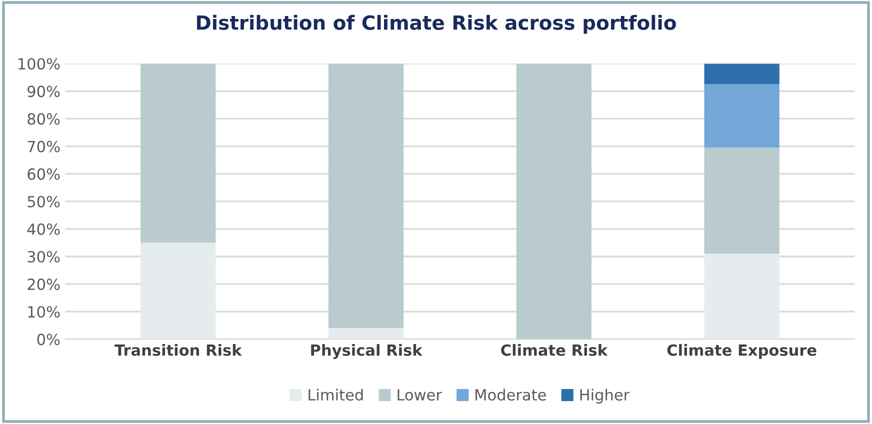  Describe the element at coordinates (48, 340) in the screenshot. I see `y-tick-label: 0%` at that location.